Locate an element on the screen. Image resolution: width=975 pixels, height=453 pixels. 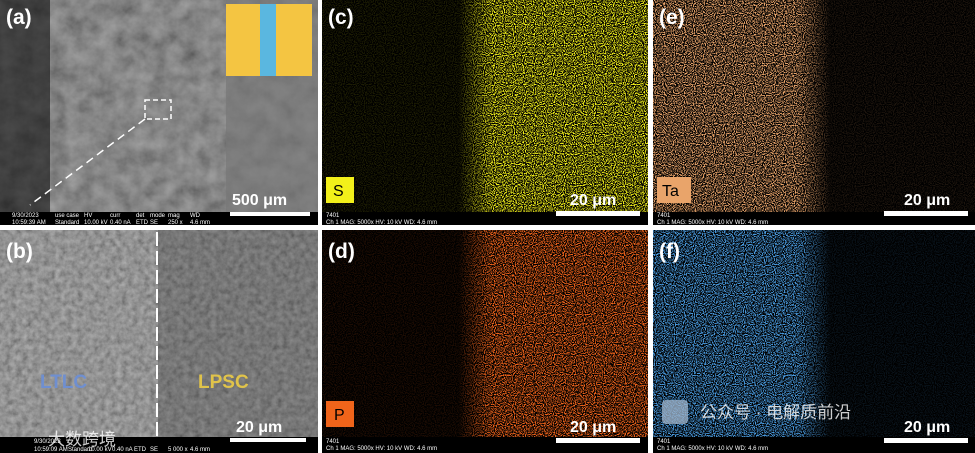
panel-label: (f) is located at coordinates (669, 251).